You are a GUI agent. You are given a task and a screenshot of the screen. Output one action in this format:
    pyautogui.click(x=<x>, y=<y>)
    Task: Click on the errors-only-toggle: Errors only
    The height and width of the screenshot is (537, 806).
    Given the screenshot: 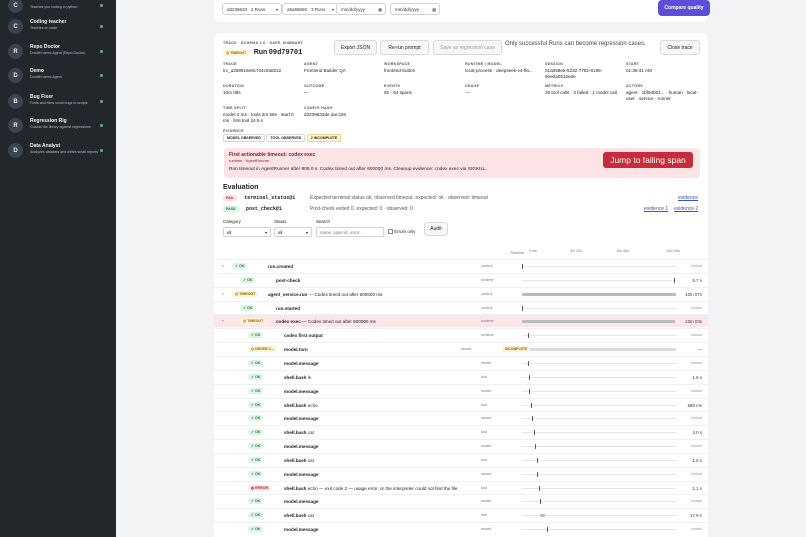 What is the action you would take?
    pyautogui.click(x=402, y=232)
    